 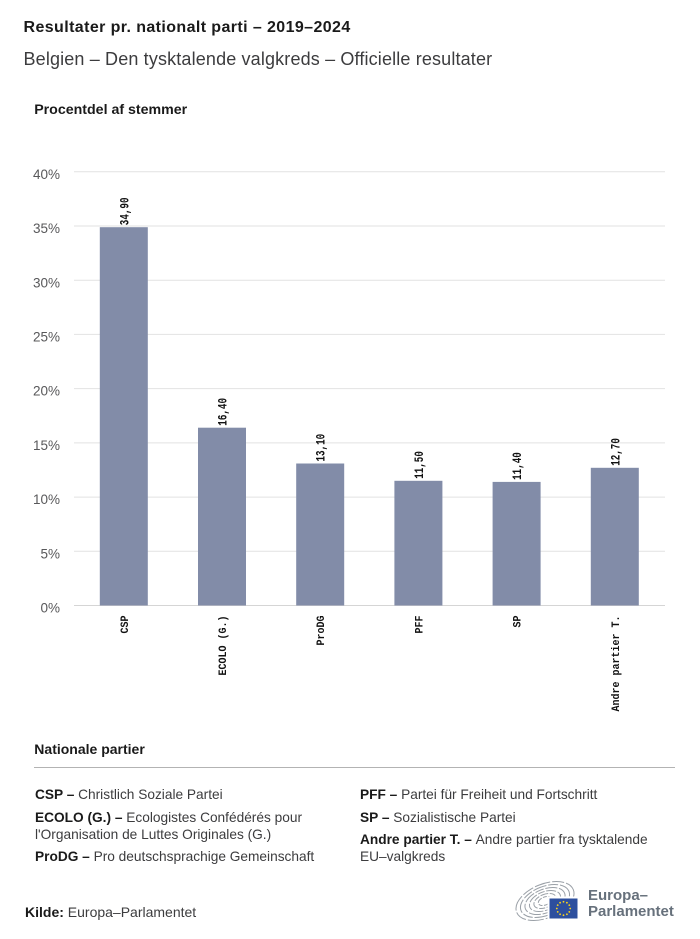 I want to click on svg-text: 16,40, so click(x=224, y=412).